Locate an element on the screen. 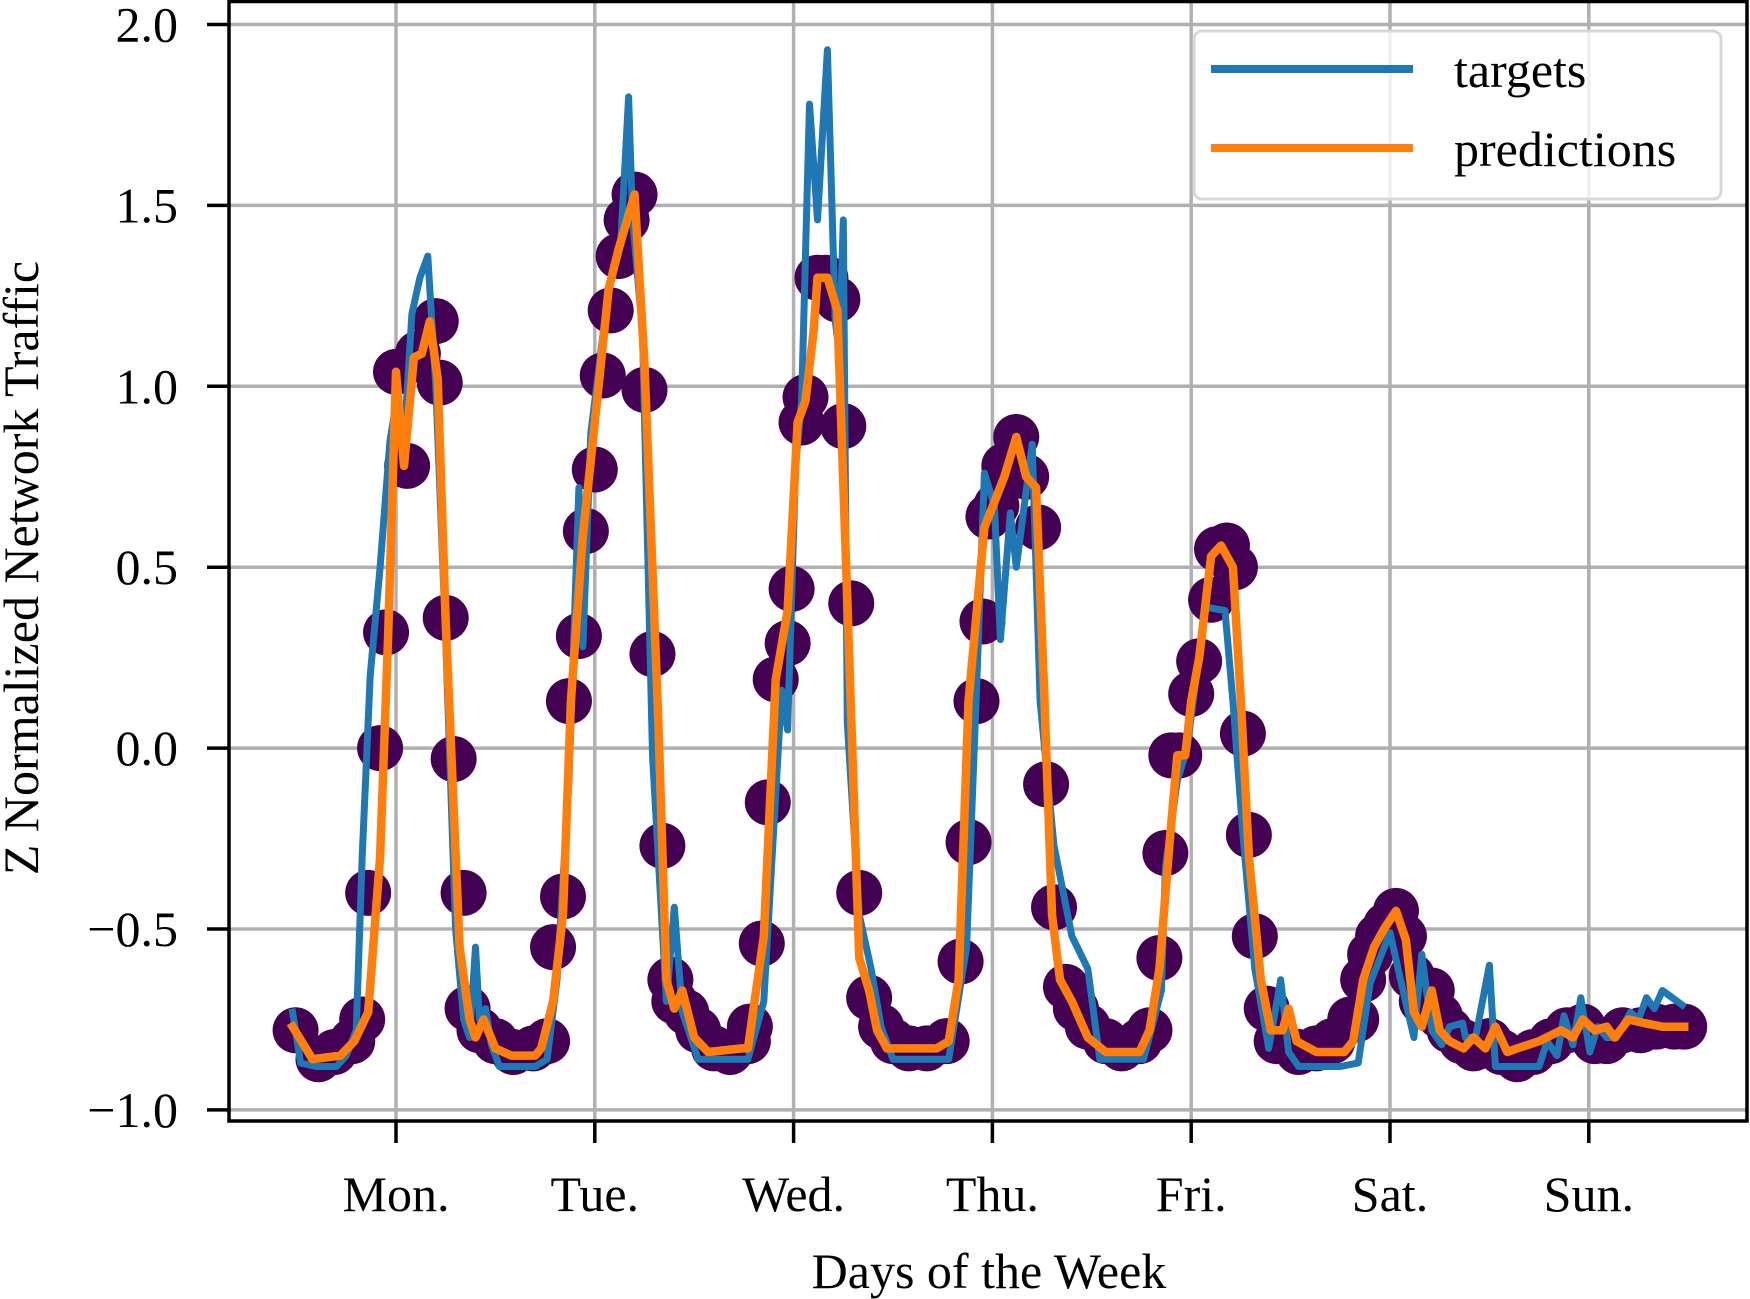 The width and height of the screenshot is (1750, 1299). y-tick-label: 1.0 is located at coordinates (147, 386).